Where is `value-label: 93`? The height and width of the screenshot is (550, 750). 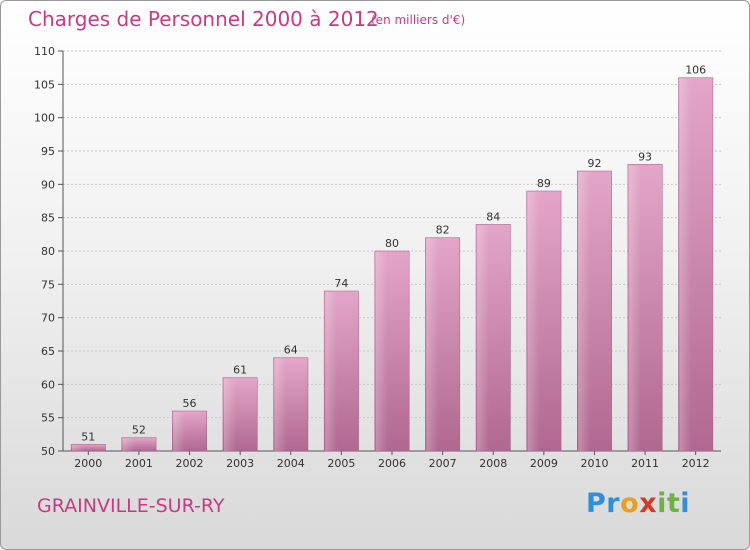
value-label: 93 is located at coordinates (645, 156).